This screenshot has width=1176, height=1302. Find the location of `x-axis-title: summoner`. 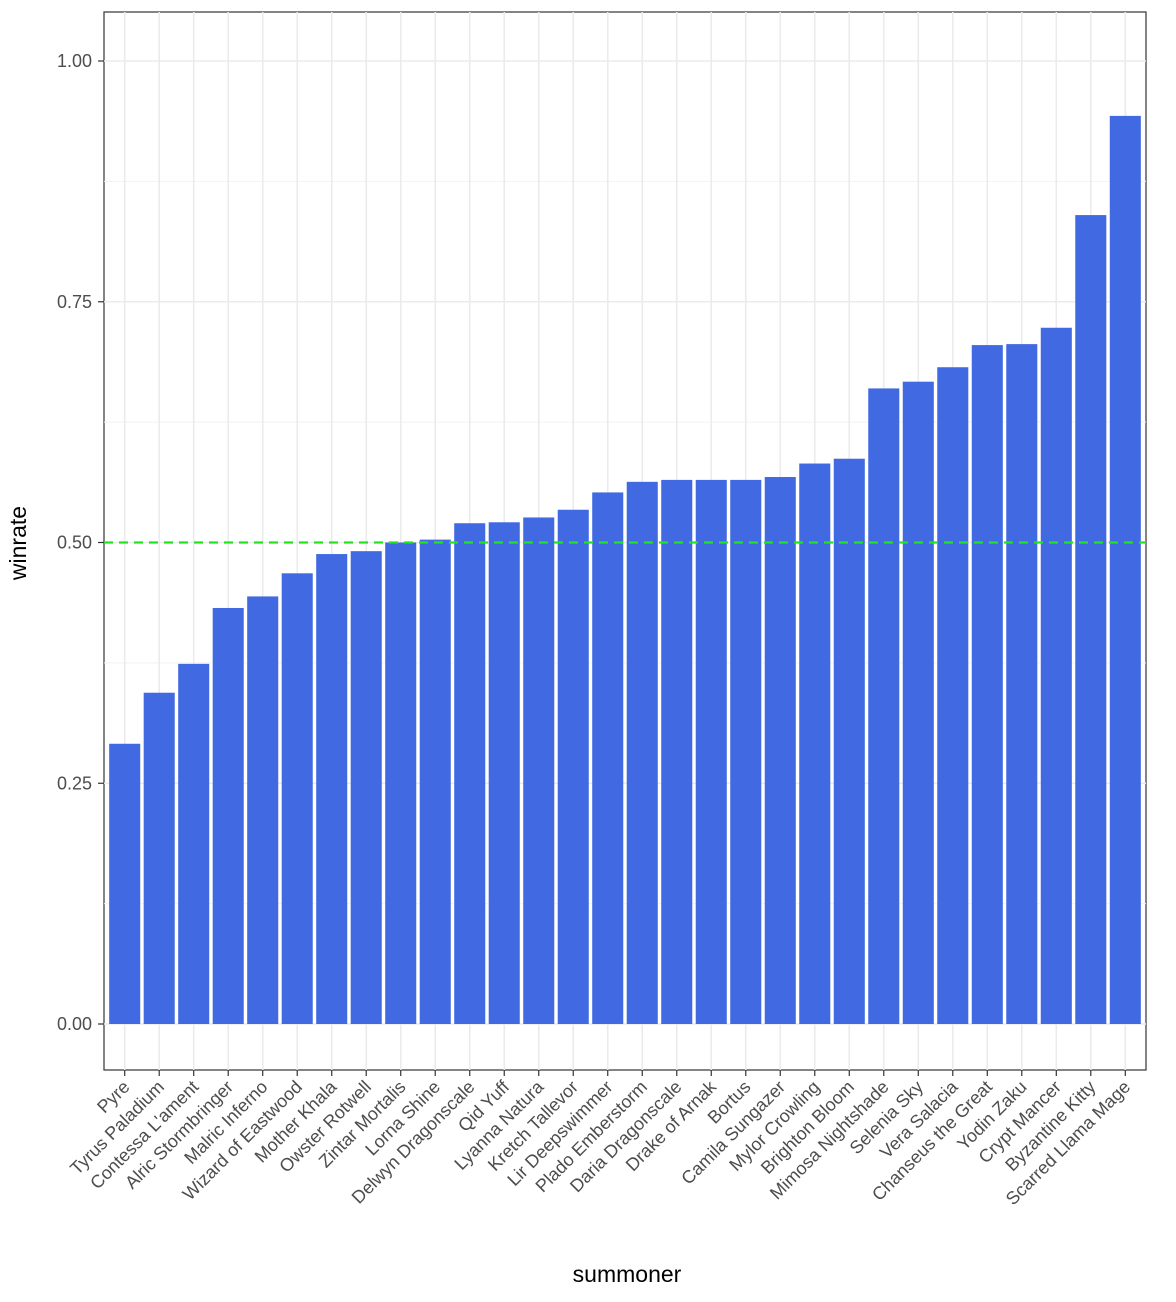

x-axis-title: summoner is located at coordinates (627, 1274).